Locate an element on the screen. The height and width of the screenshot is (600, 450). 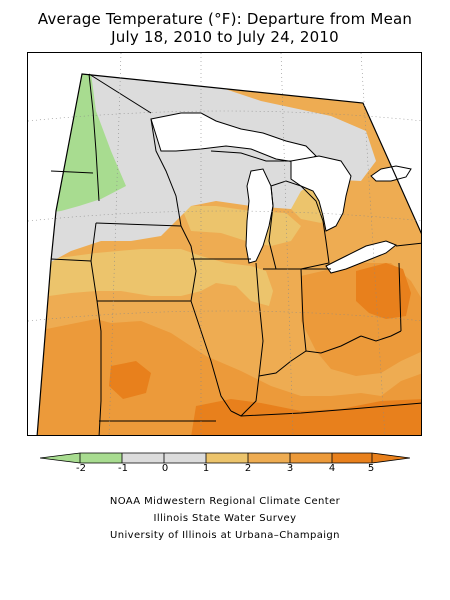
band-gt-4-missouri is located at coordinates (130, 380).